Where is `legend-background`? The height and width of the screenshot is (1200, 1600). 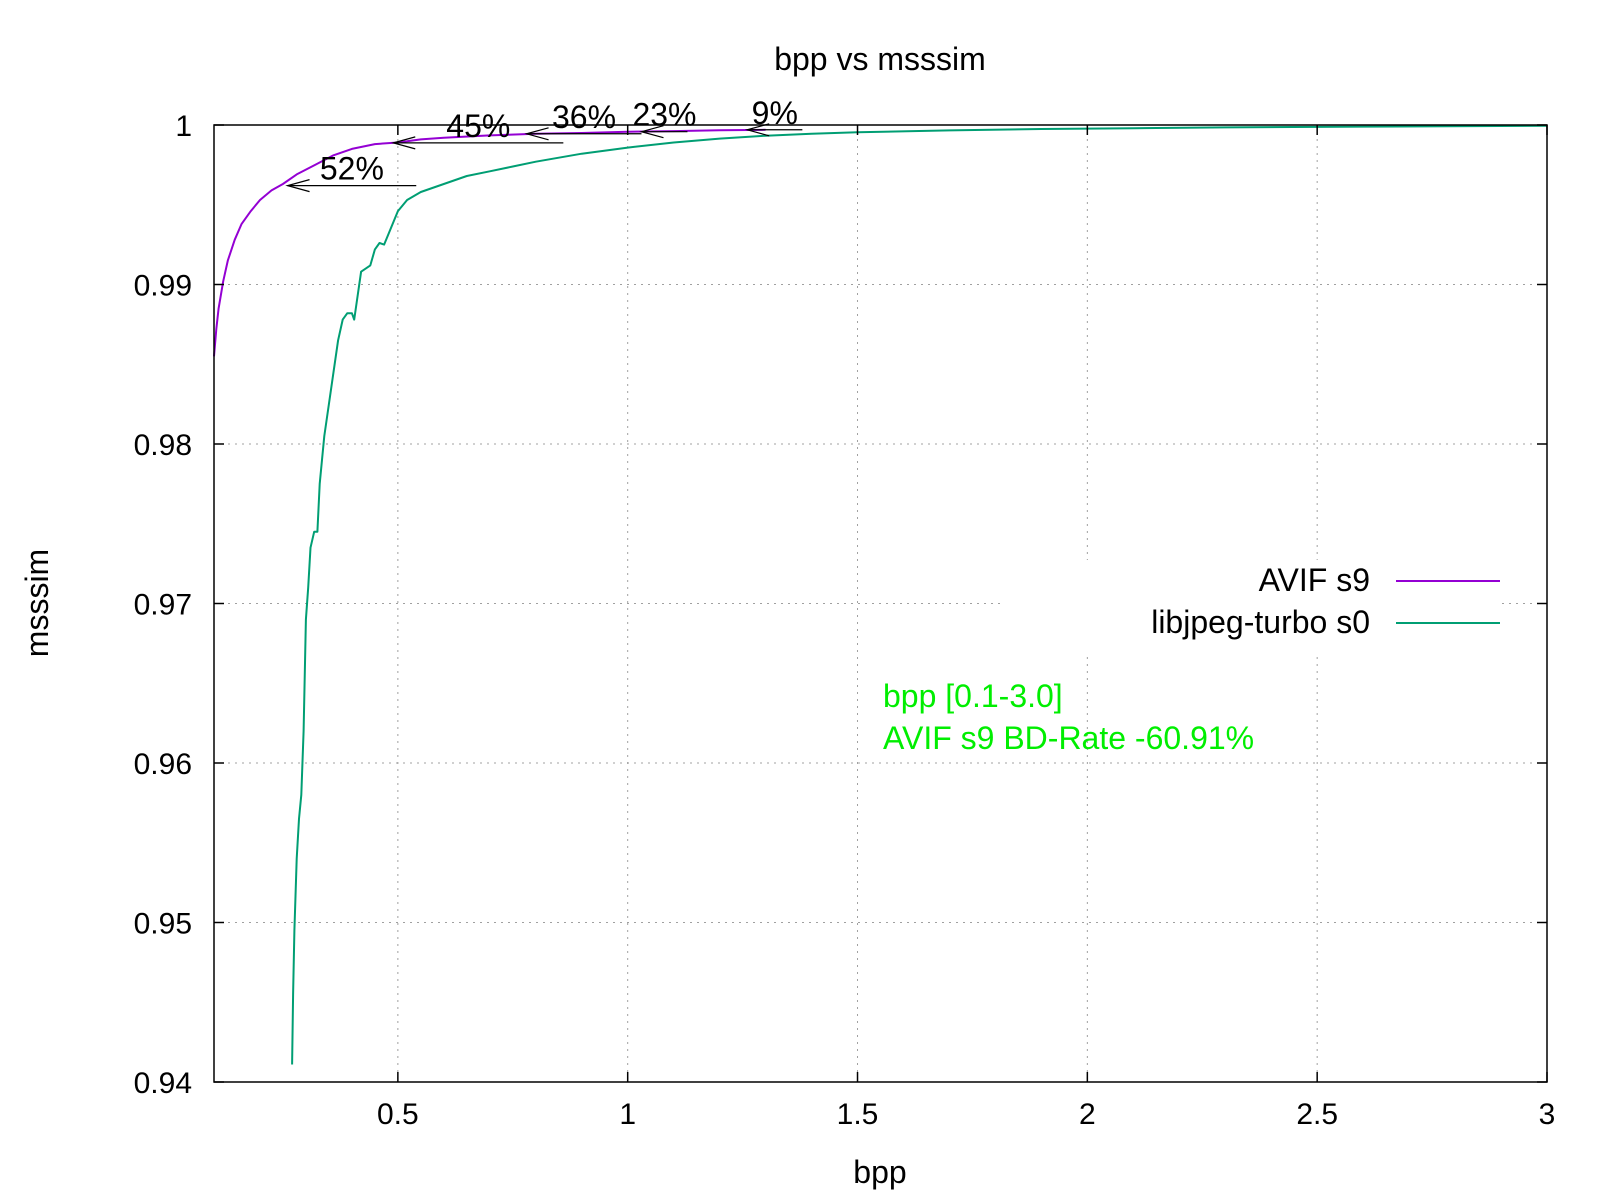 legend-background is located at coordinates (1250, 606).